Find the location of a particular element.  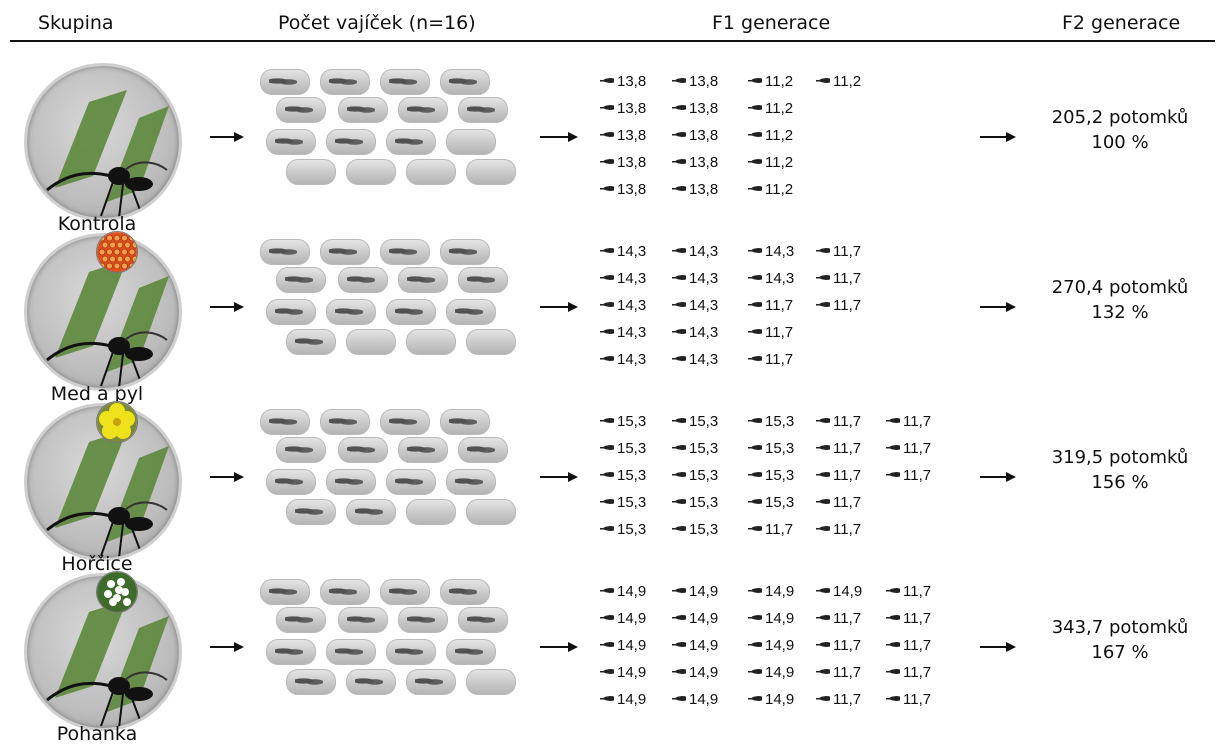

petri-dish is located at coordinates (103, 312).